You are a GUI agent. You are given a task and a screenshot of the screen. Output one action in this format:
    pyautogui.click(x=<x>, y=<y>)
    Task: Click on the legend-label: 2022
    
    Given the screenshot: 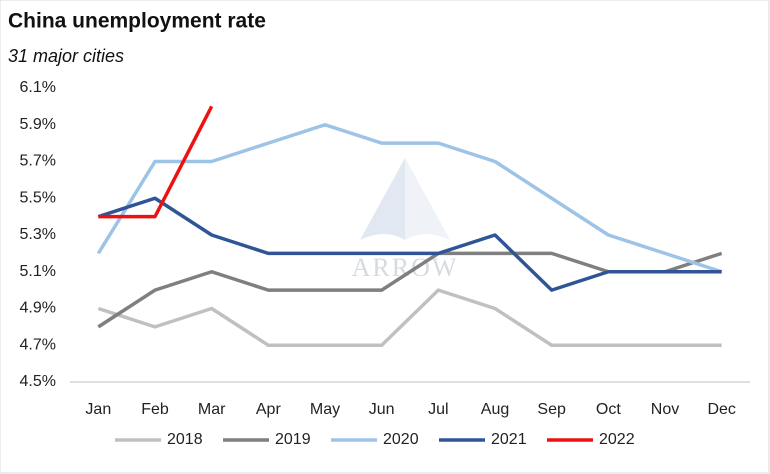 What is the action you would take?
    pyautogui.click(x=617, y=439)
    